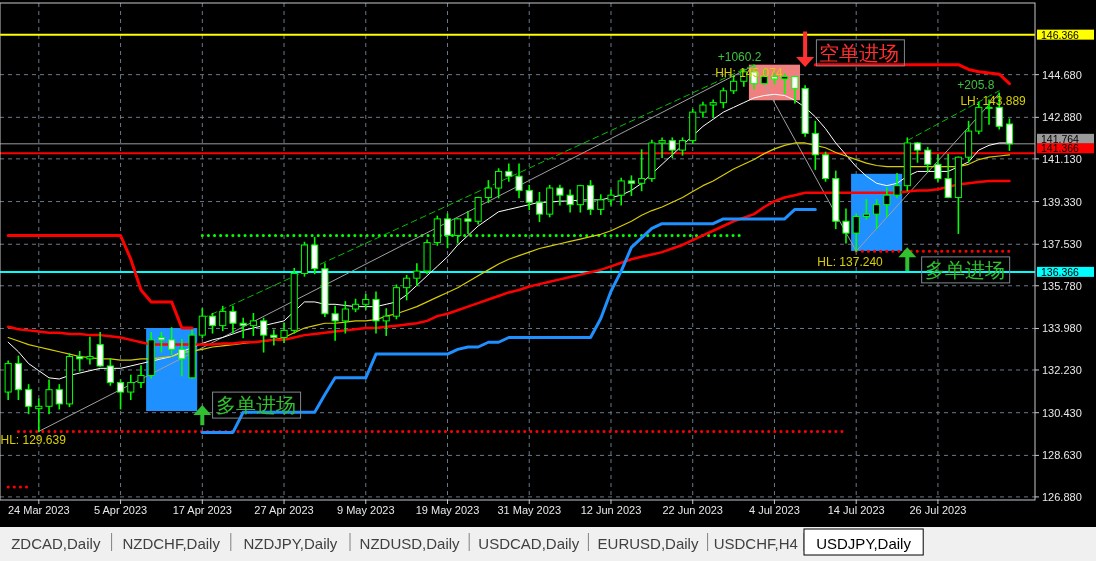 The height and width of the screenshot is (561, 1096). I want to click on y-tick-label: 137.530, so click(1062, 244).